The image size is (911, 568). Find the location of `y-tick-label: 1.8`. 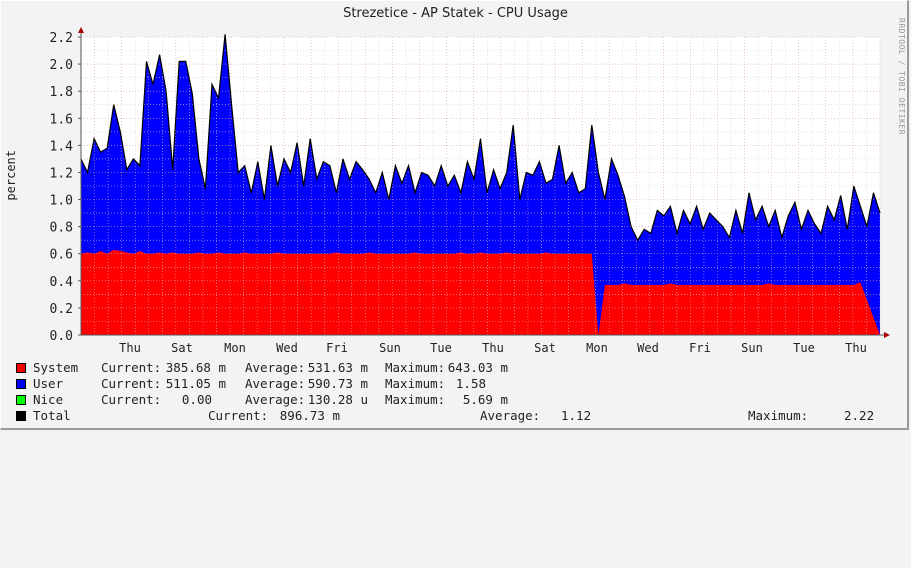

y-tick-label: 1.8 is located at coordinates (61, 92).